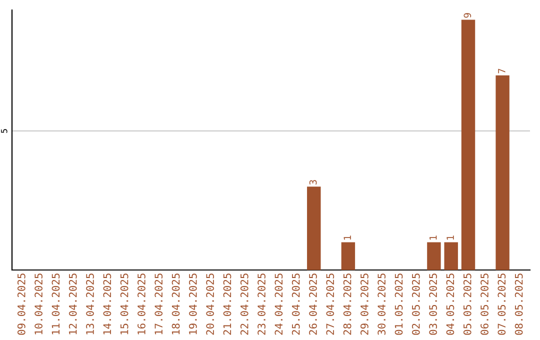 The image size is (540, 340). I want to click on x-tick-label: 21.04.2025, so click(227, 304).